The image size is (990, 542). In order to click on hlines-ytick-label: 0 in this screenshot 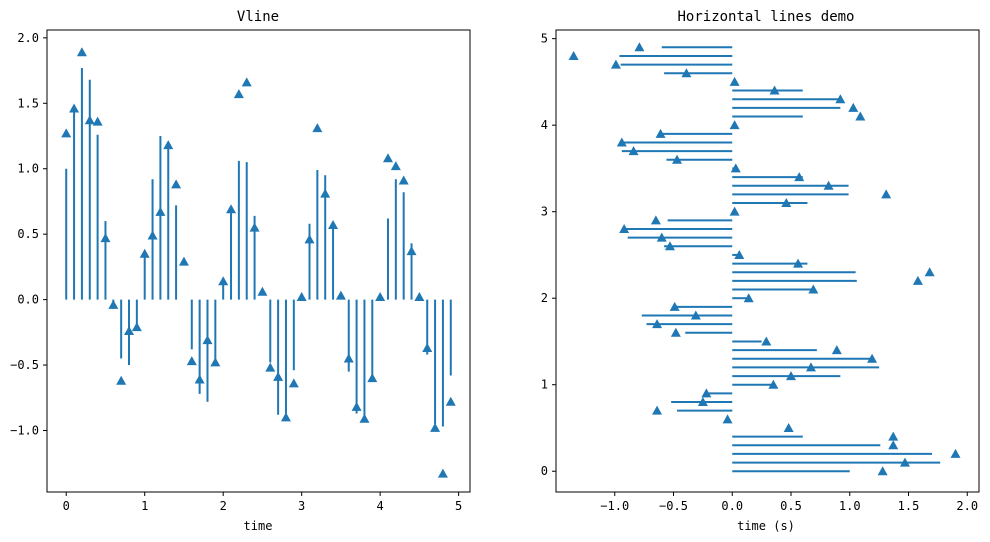, I will do `click(544, 471)`.